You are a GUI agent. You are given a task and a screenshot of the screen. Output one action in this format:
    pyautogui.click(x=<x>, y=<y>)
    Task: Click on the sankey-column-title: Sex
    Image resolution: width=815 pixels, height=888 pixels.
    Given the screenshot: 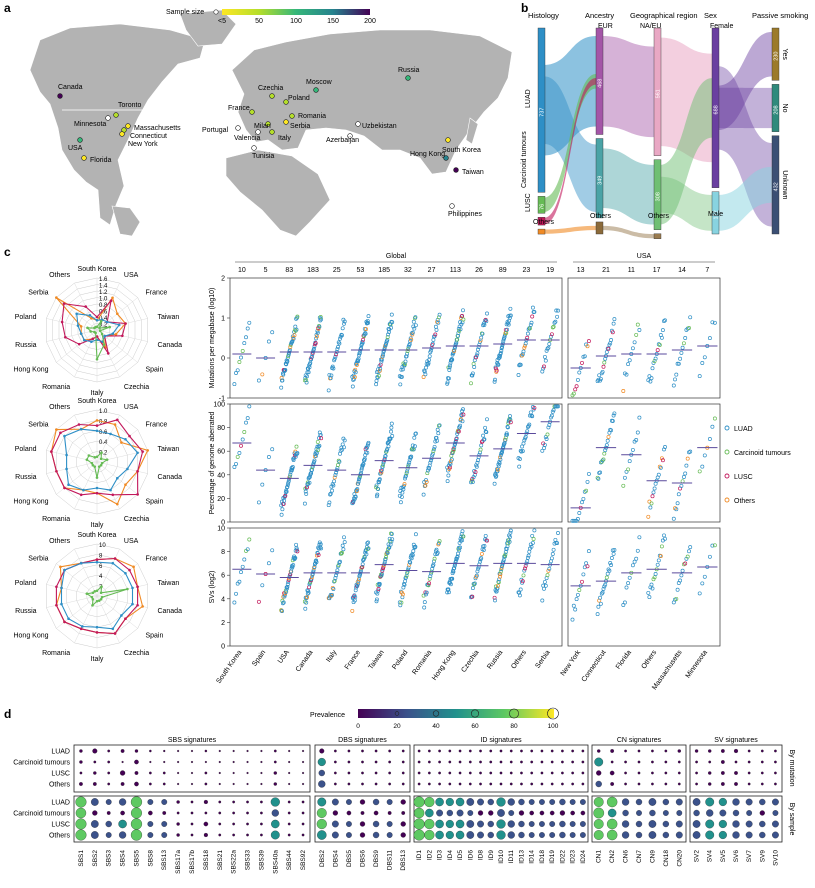 What is the action you would take?
    pyautogui.click(x=710, y=15)
    